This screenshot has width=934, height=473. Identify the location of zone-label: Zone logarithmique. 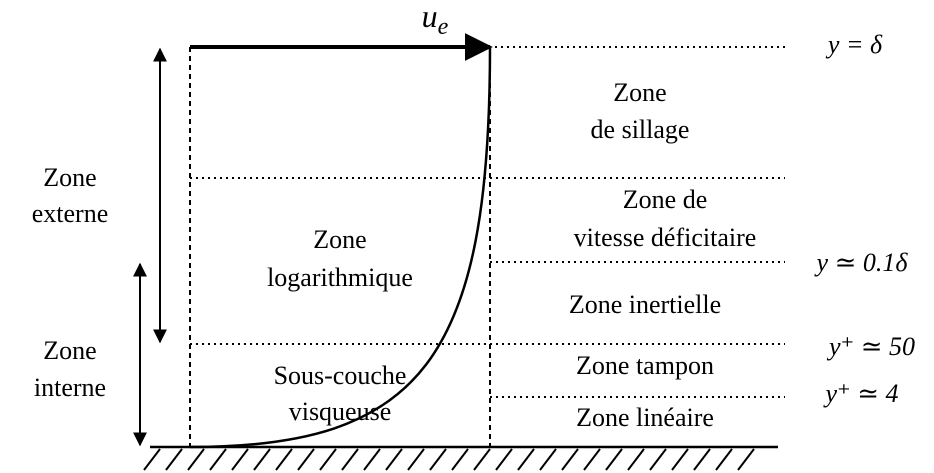
(340, 258).